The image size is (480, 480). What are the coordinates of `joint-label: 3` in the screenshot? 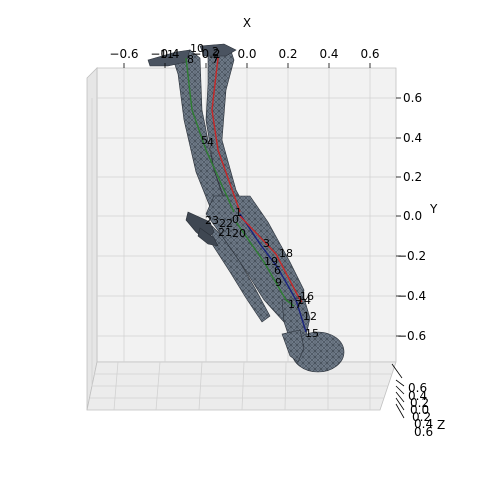 It's located at (266, 243).